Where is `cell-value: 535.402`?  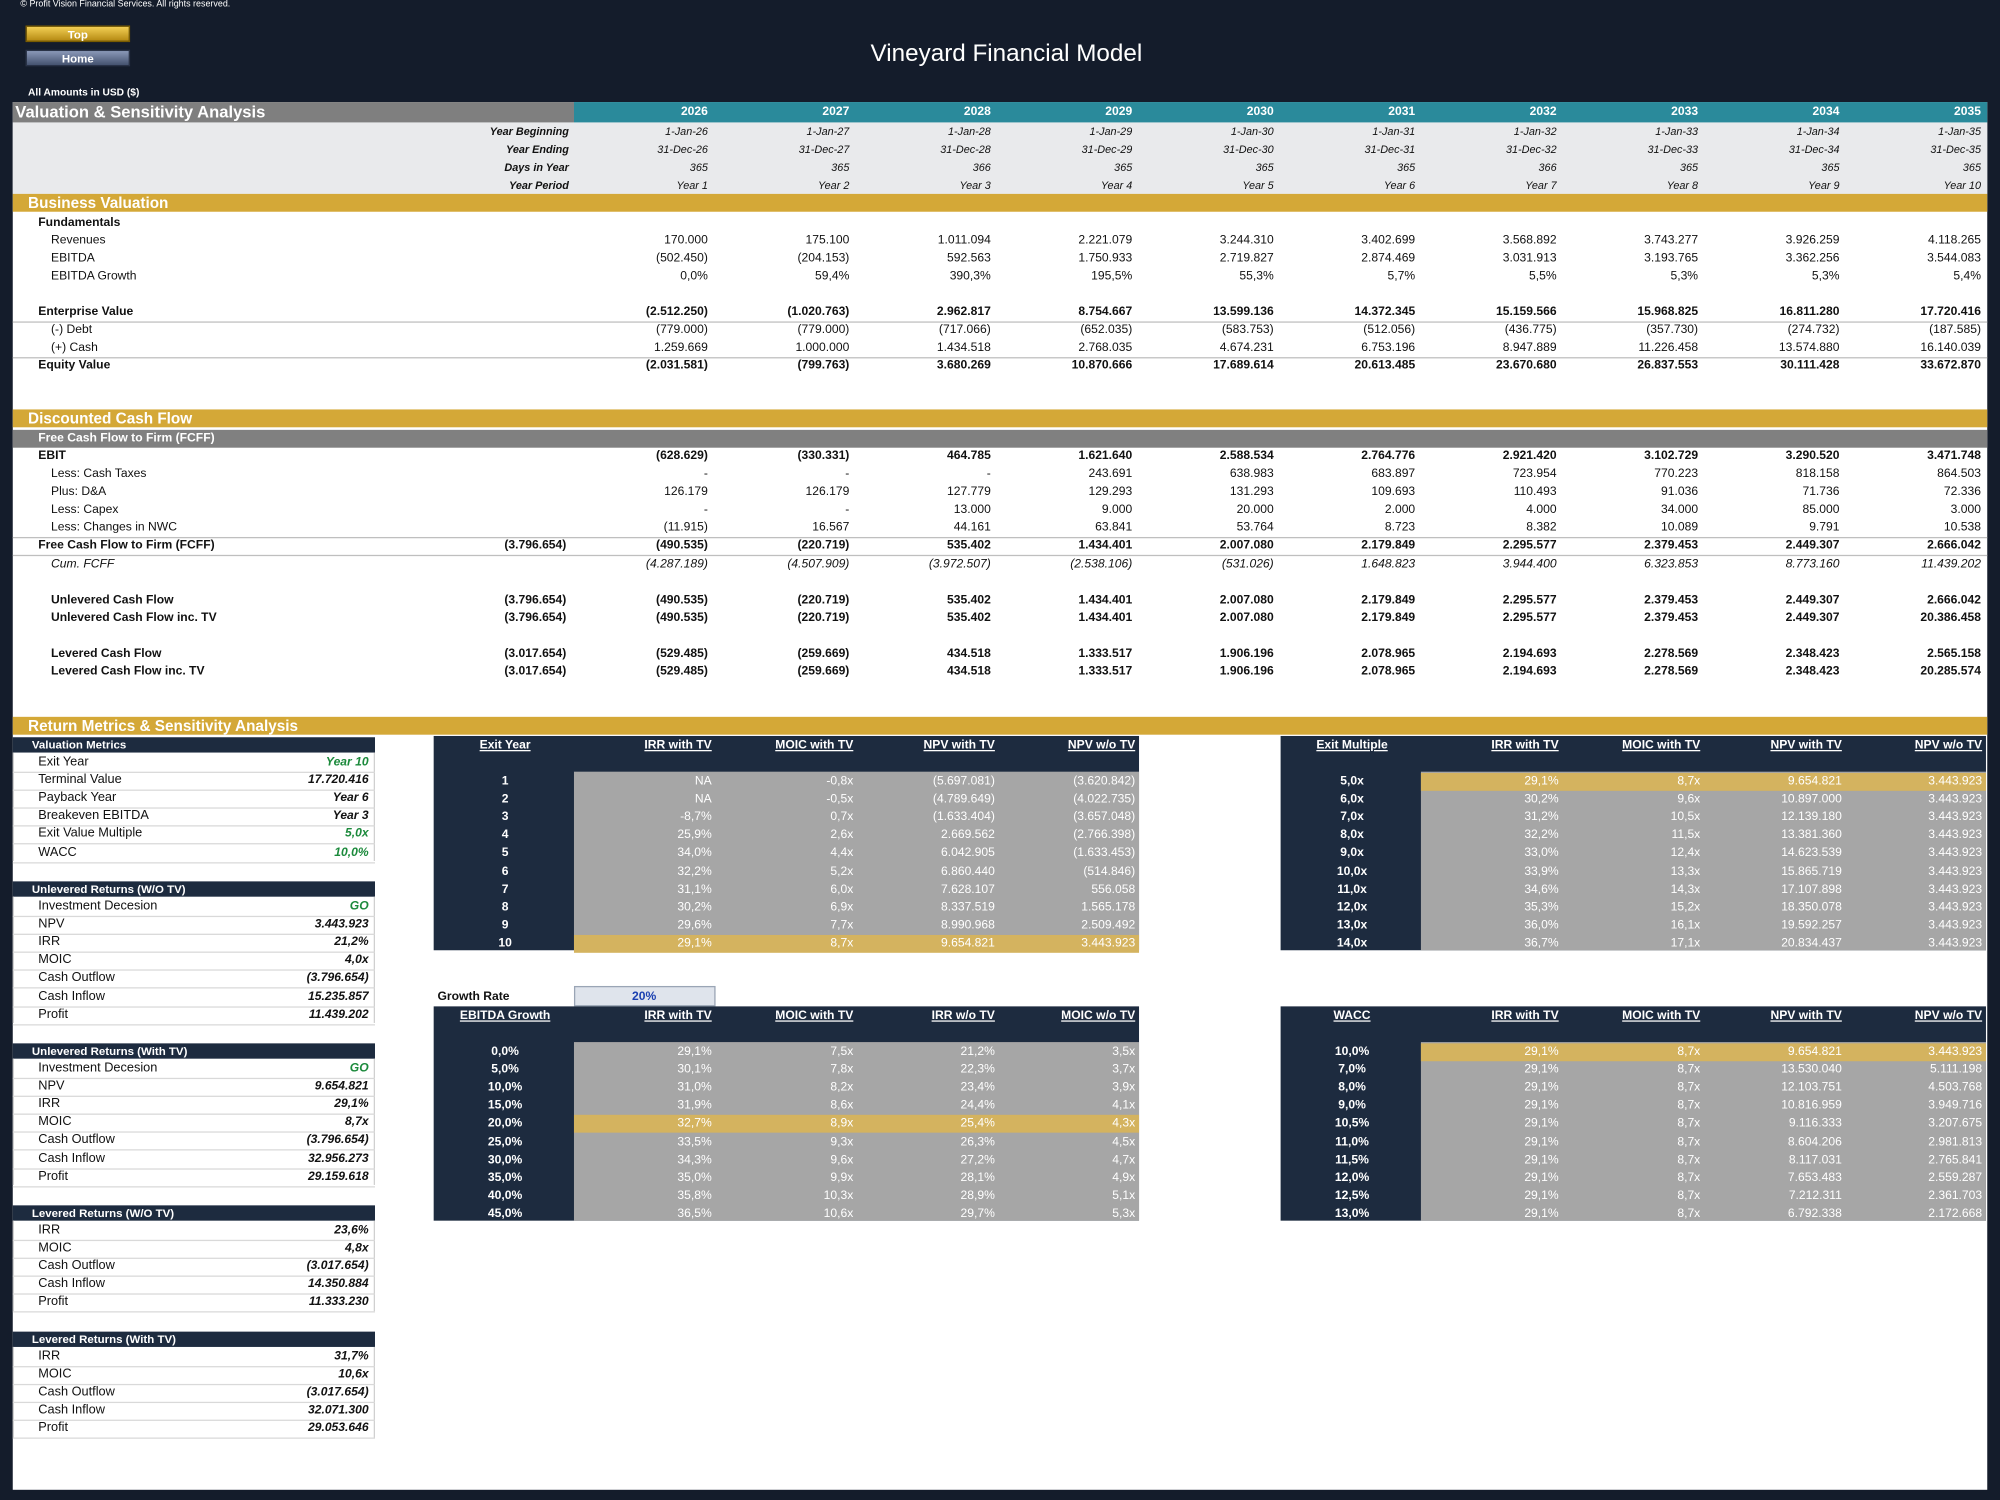
cell-value: 535.402 is located at coordinates (969, 617).